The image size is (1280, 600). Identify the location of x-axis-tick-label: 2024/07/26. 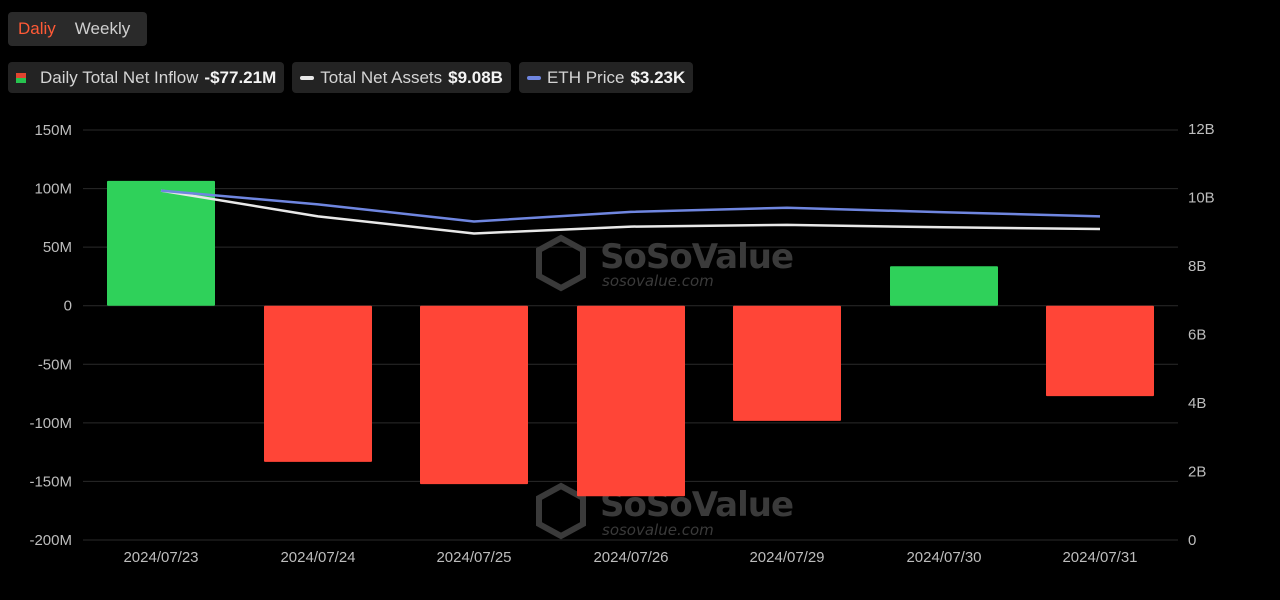
(630, 557).